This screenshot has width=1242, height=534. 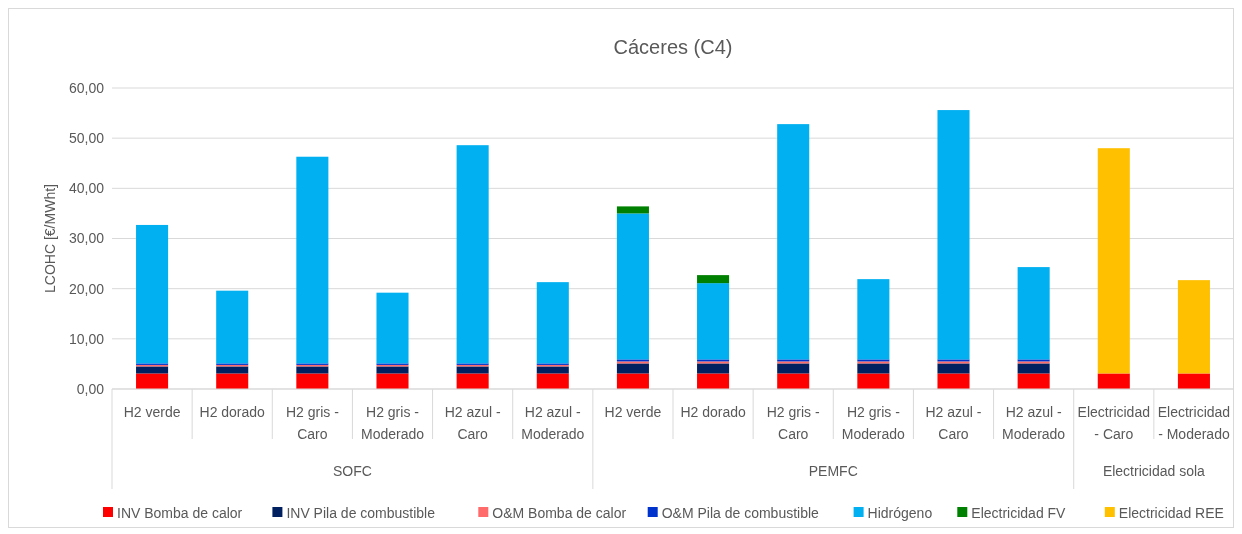 I want to click on legend-label: O&M Bomba de calor, so click(x=559, y=513).